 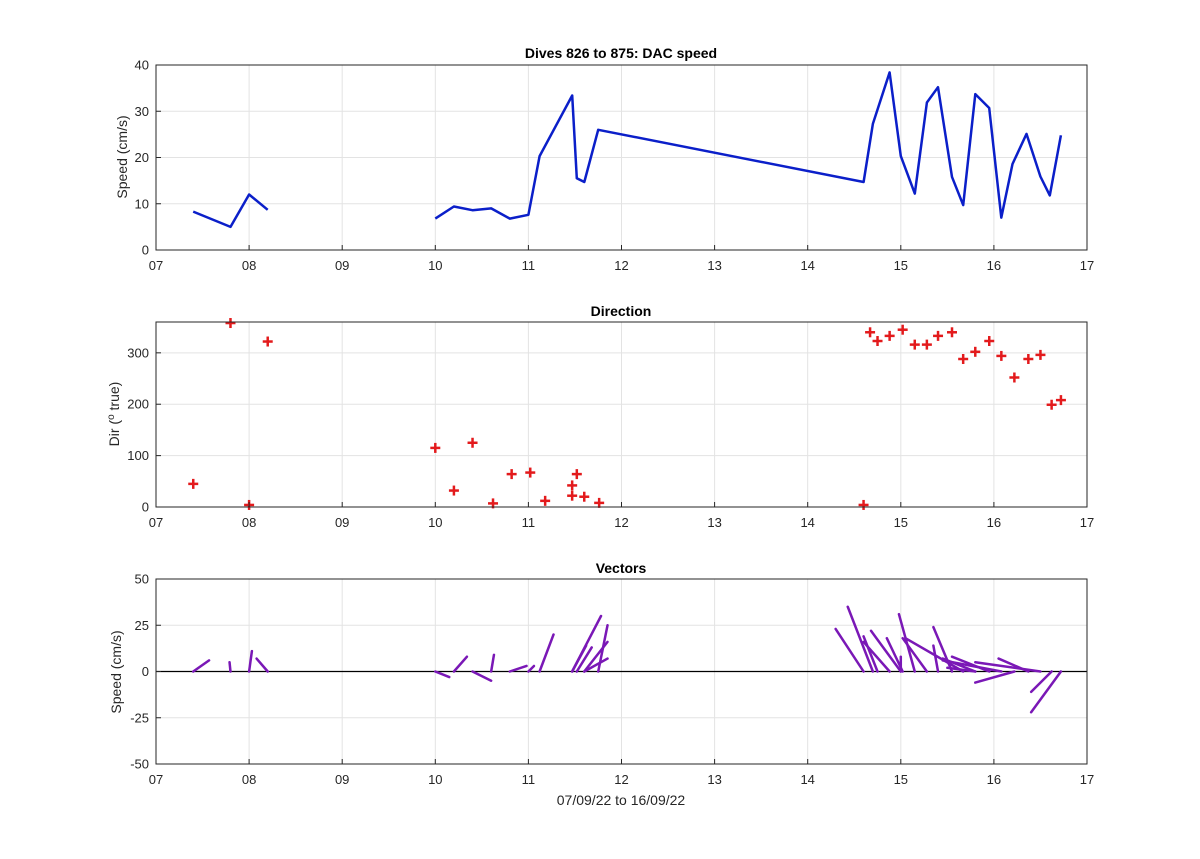 What do you see at coordinates (621, 259) in the screenshot?
I see `speed-x-ticks: 07 08 09 10 11 12 13 14 15 16 17` at bounding box center [621, 259].